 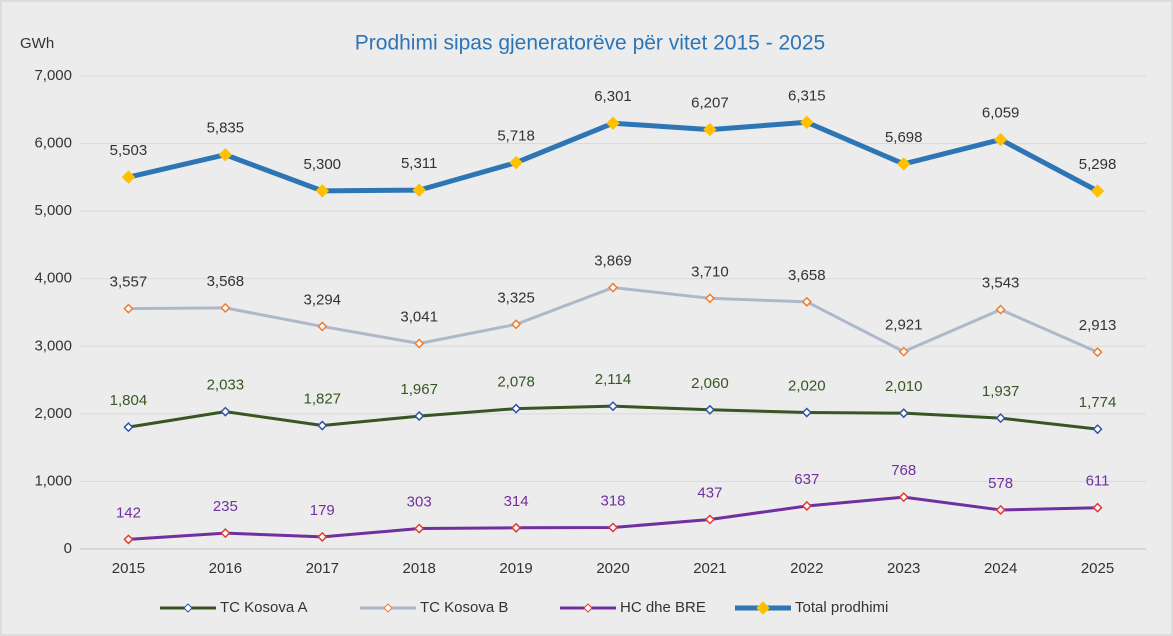 What do you see at coordinates (516, 136) in the screenshot?
I see `data-label: 5,718` at bounding box center [516, 136].